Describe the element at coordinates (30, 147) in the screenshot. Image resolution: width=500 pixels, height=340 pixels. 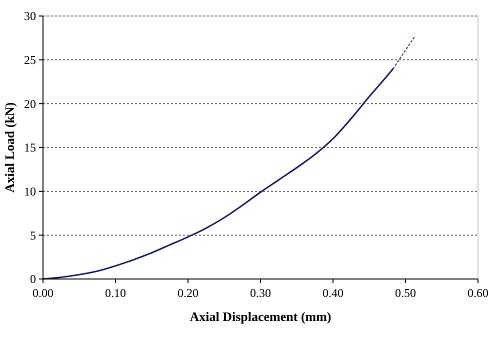
I see `y-tick-label: 15` at that location.